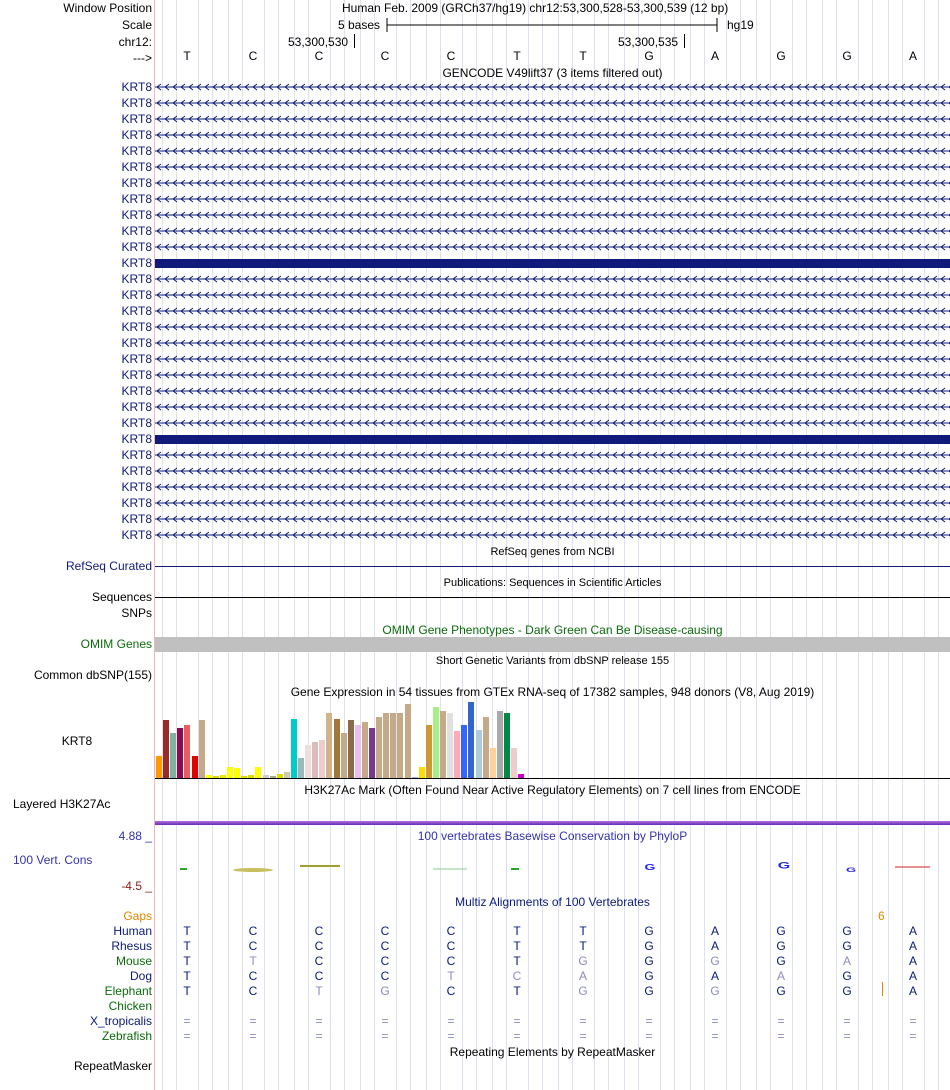  I want to click on species-label: Rhesus, so click(131, 946).